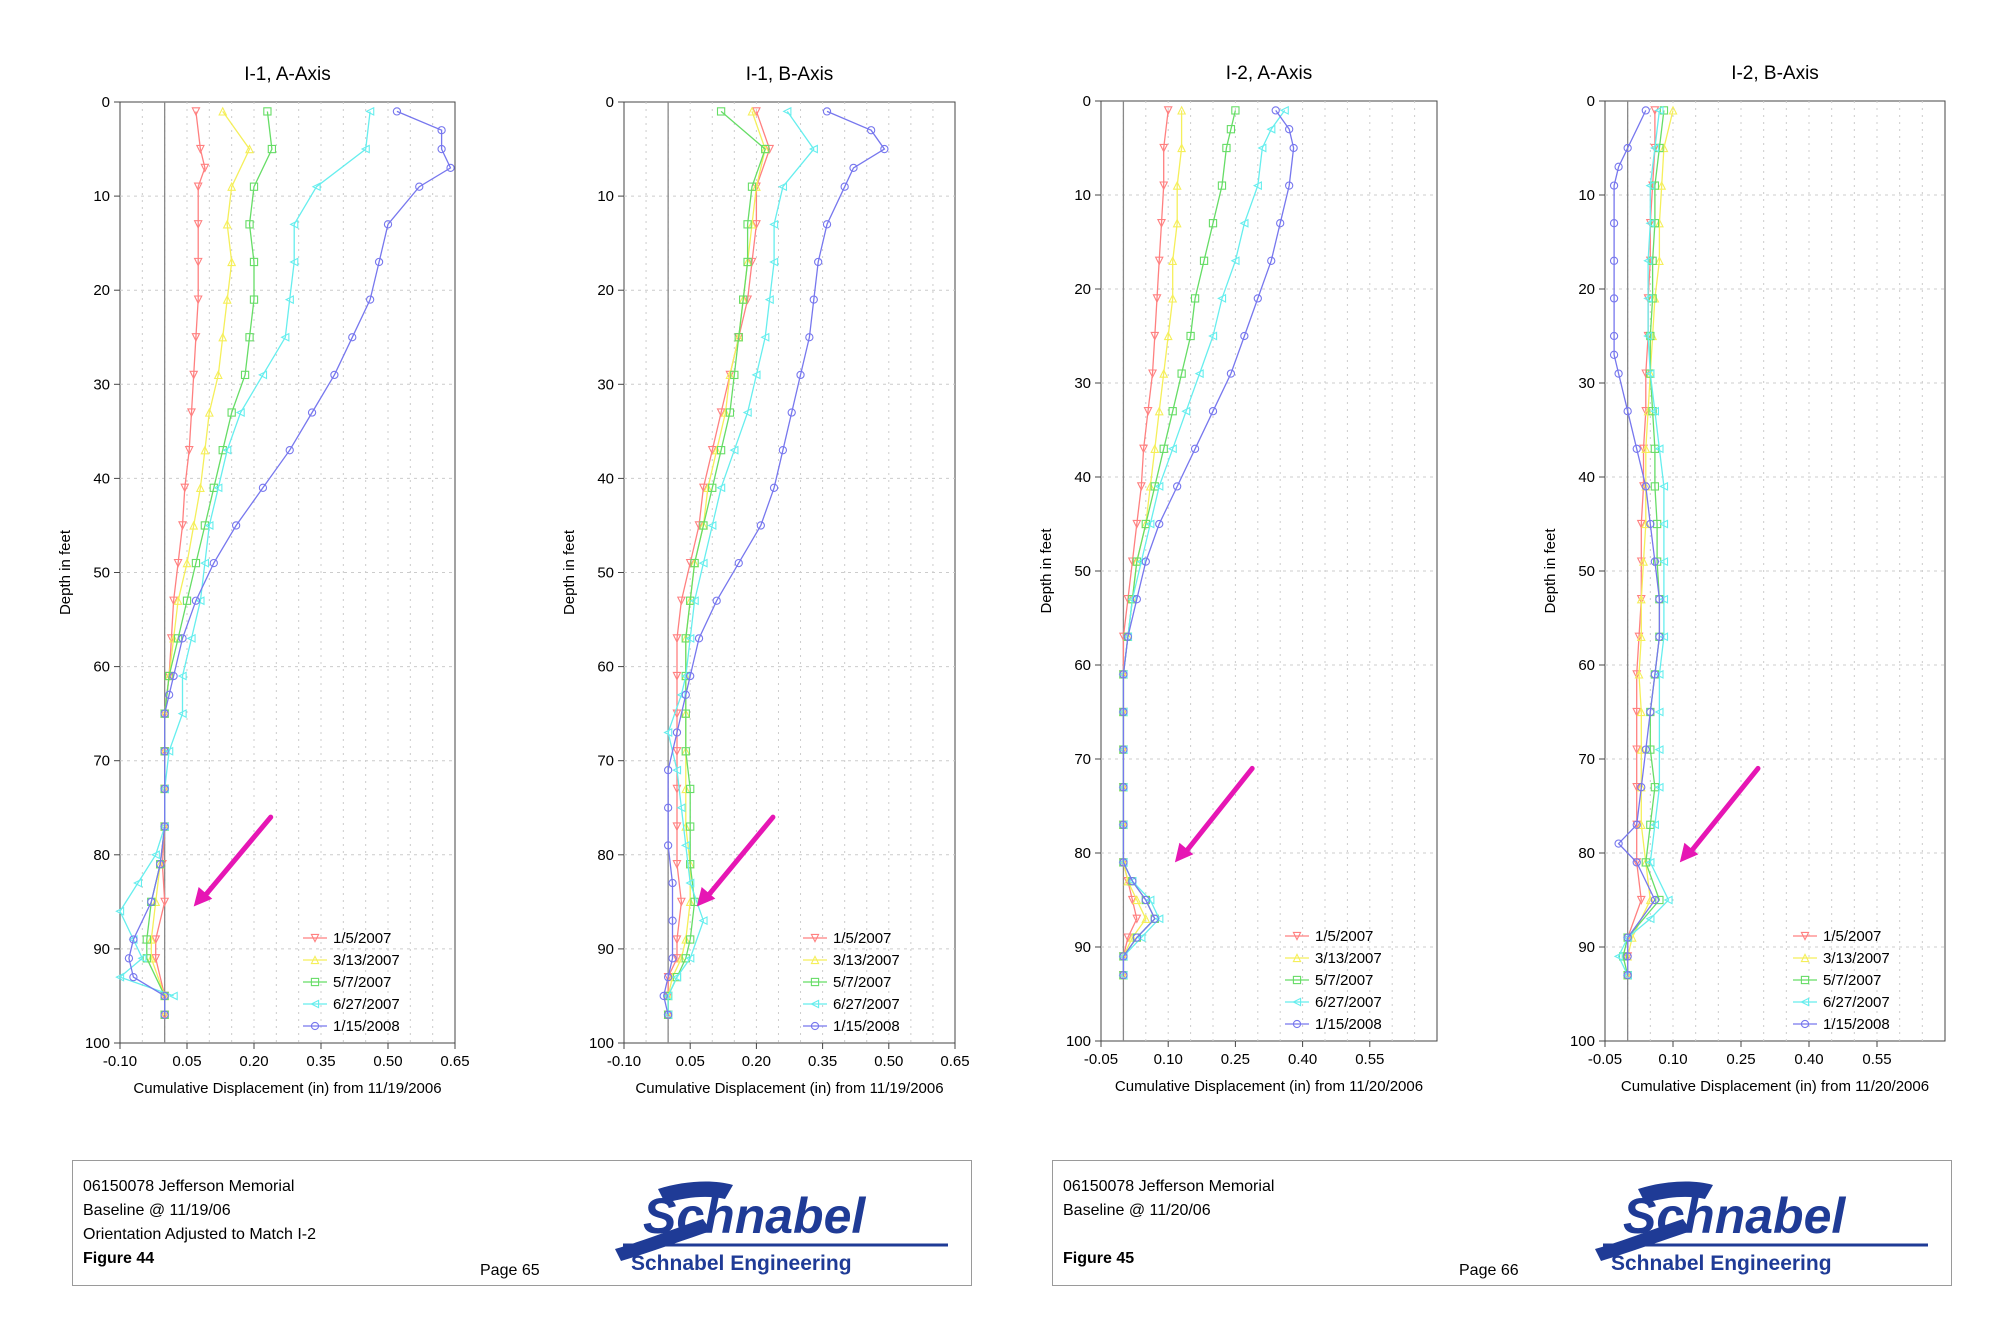 Image resolution: width=2000 pixels, height=1336 pixels. I want to click on x-tick-label: 0.65, so click(454, 1061).